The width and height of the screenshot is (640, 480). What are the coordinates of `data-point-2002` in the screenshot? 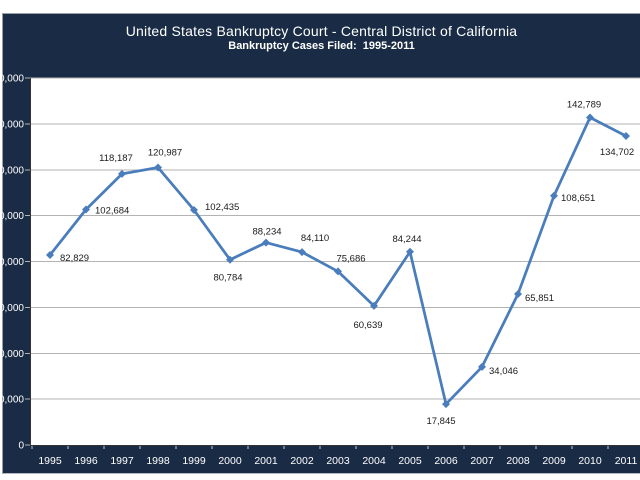 It's located at (302, 252).